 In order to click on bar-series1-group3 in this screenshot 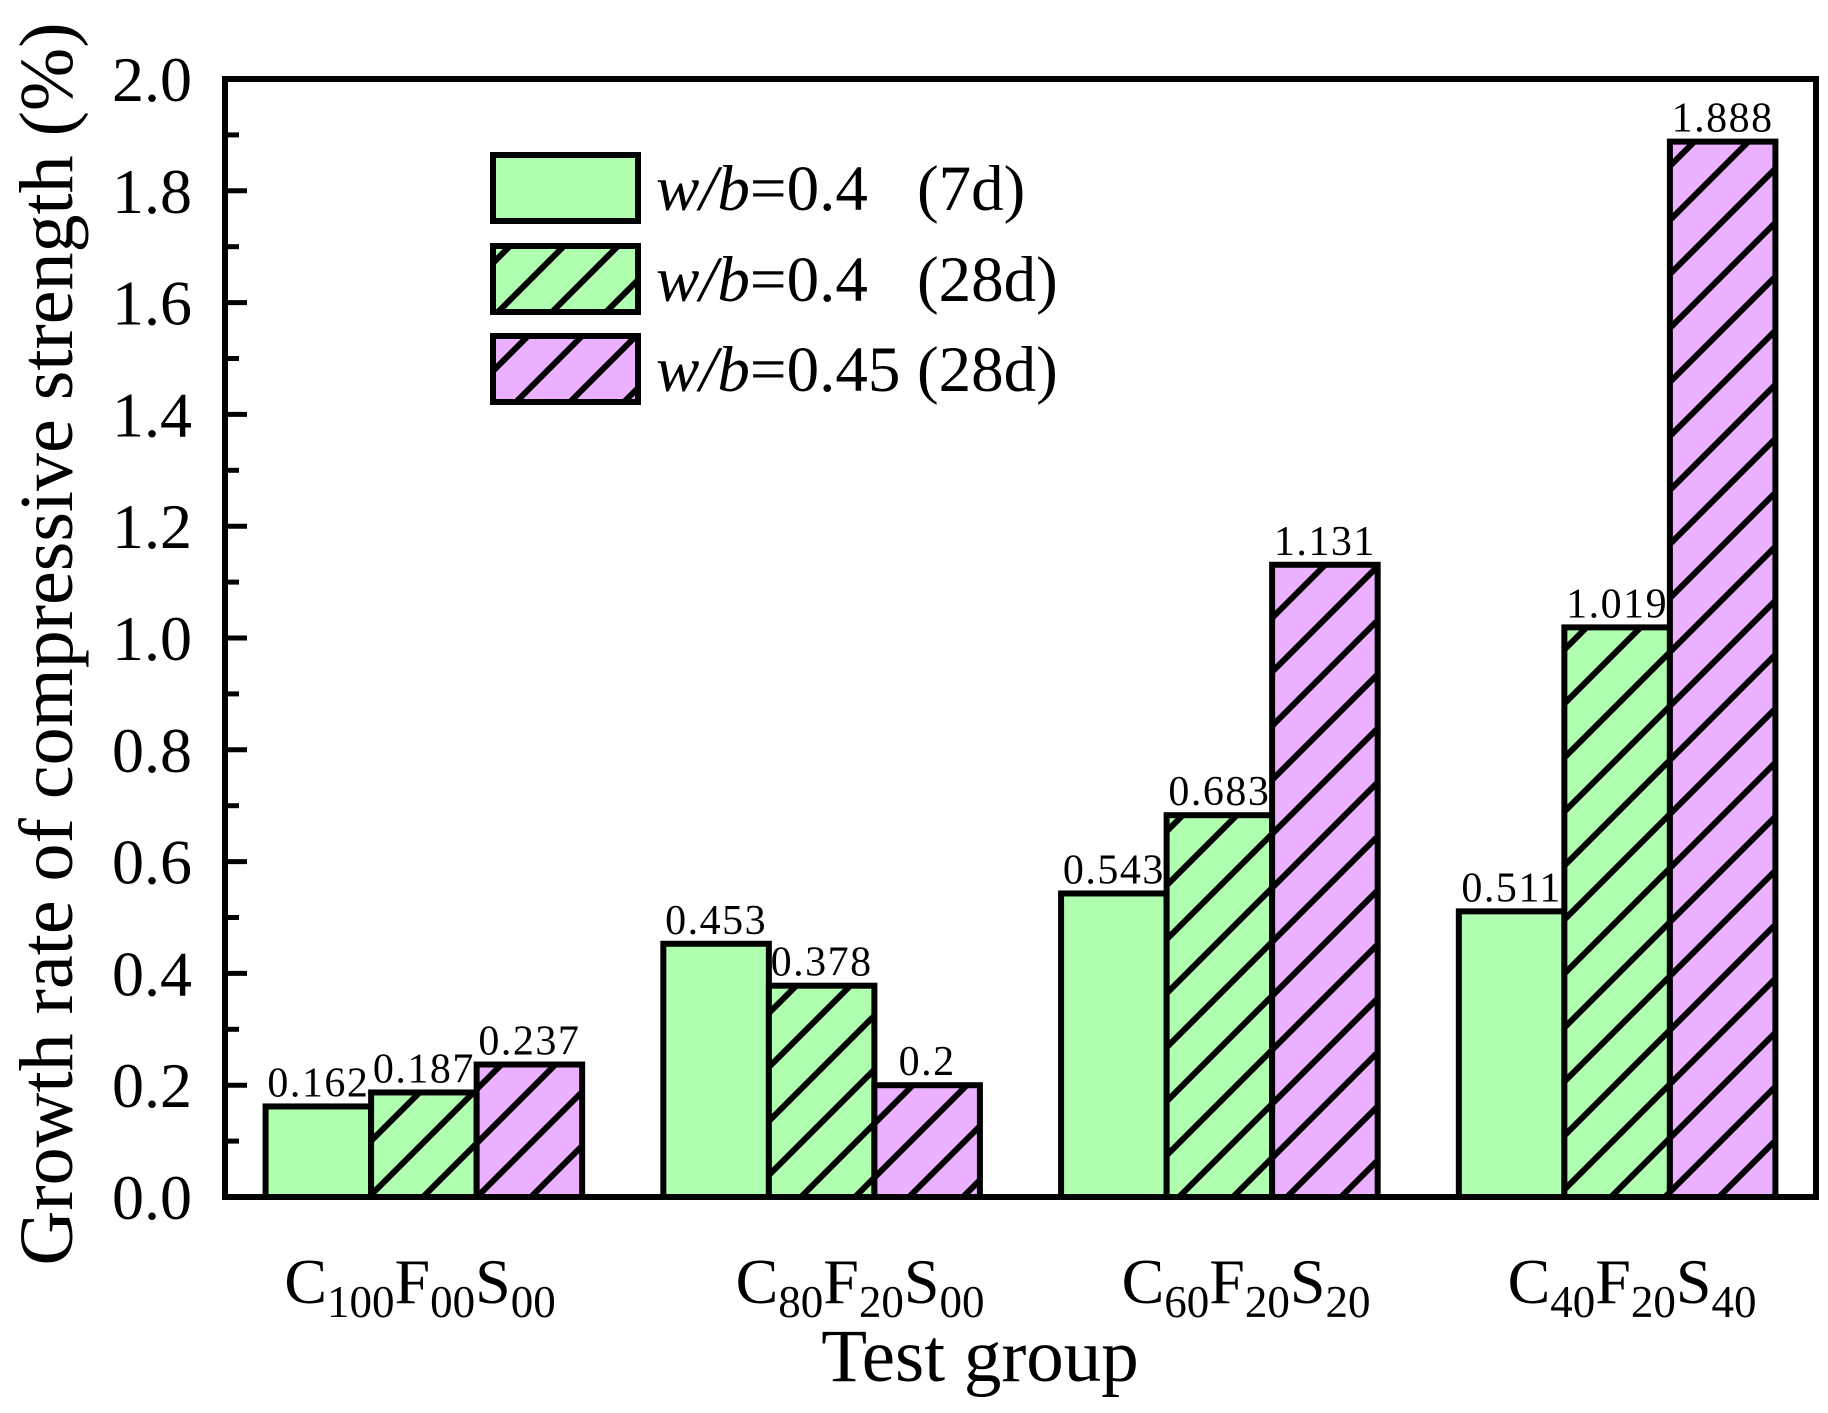, I will do `click(1114, 1045)`.